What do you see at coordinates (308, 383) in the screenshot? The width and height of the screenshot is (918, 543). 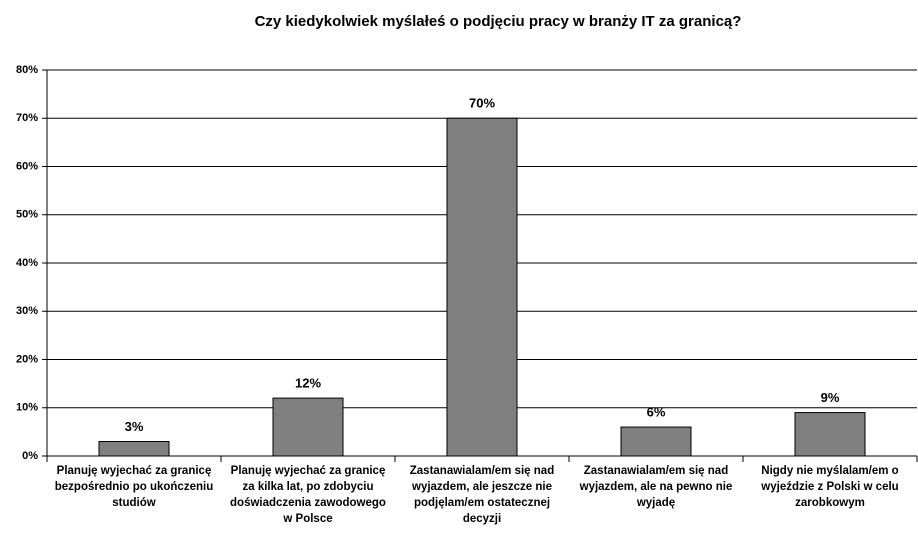 I see `data-label: 12%` at bounding box center [308, 383].